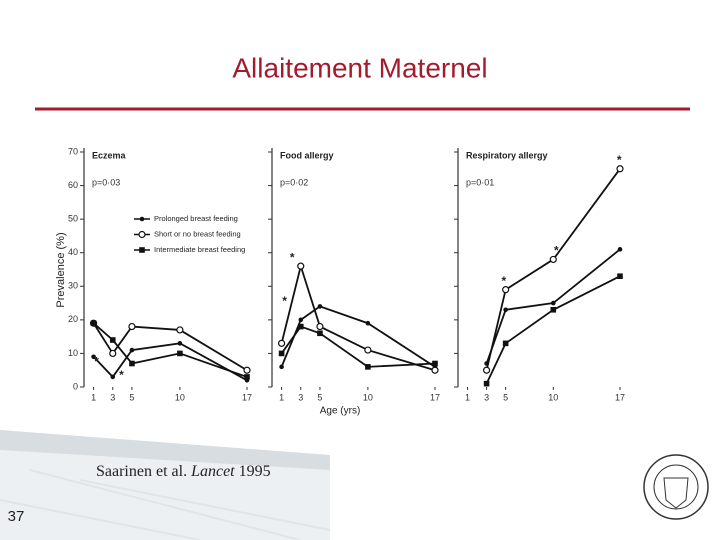  Describe the element at coordinates (199, 249) in the screenshot. I see `legend-label: Intermediate breast feeding` at that location.